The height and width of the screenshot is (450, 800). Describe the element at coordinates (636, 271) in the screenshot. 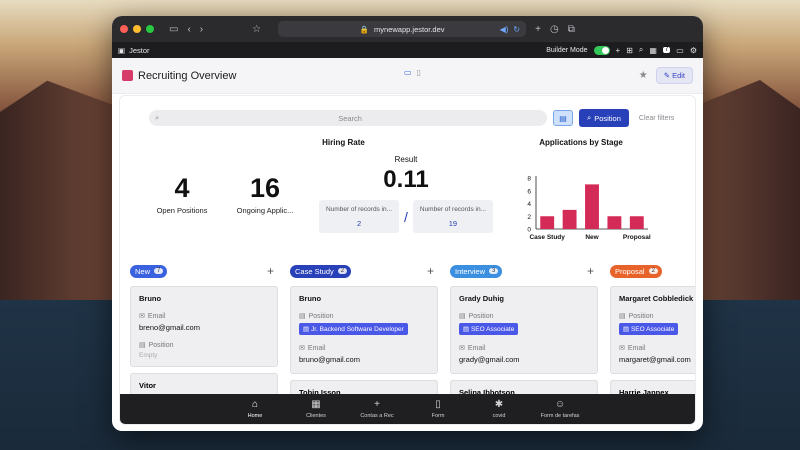

I see `column-label-pill: Proposal 2` at that location.